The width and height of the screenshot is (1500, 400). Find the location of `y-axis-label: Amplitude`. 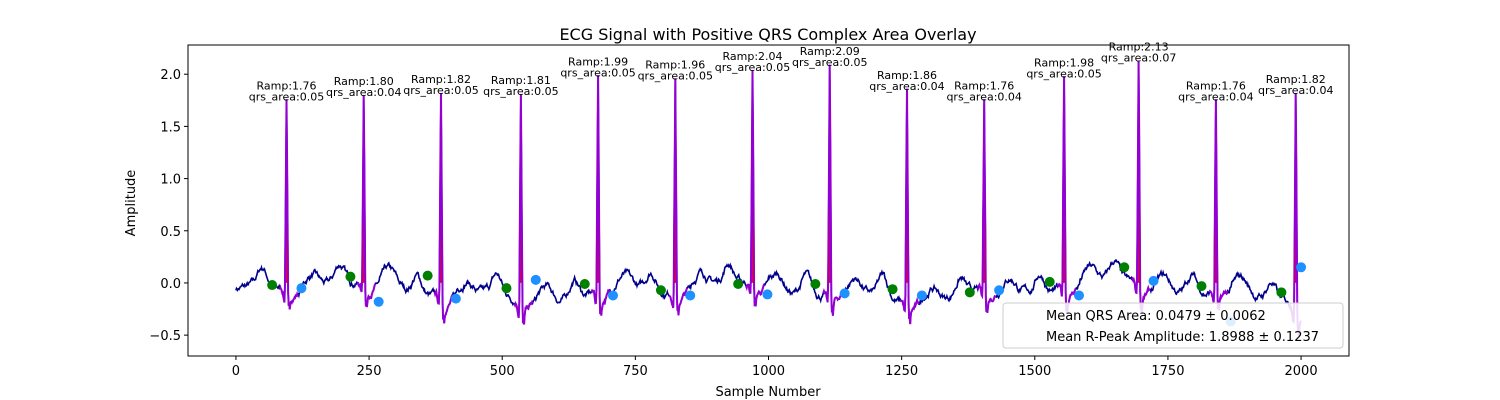

y-axis-label: Amplitude is located at coordinates (131, 203).